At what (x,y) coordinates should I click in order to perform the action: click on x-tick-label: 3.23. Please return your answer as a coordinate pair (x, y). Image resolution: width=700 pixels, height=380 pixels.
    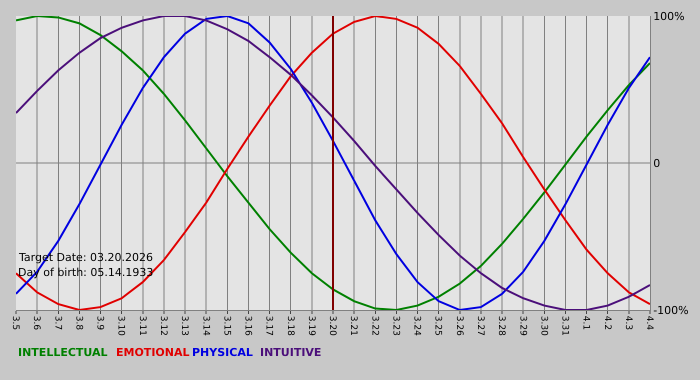
    Looking at the image, I should click on (395, 326).